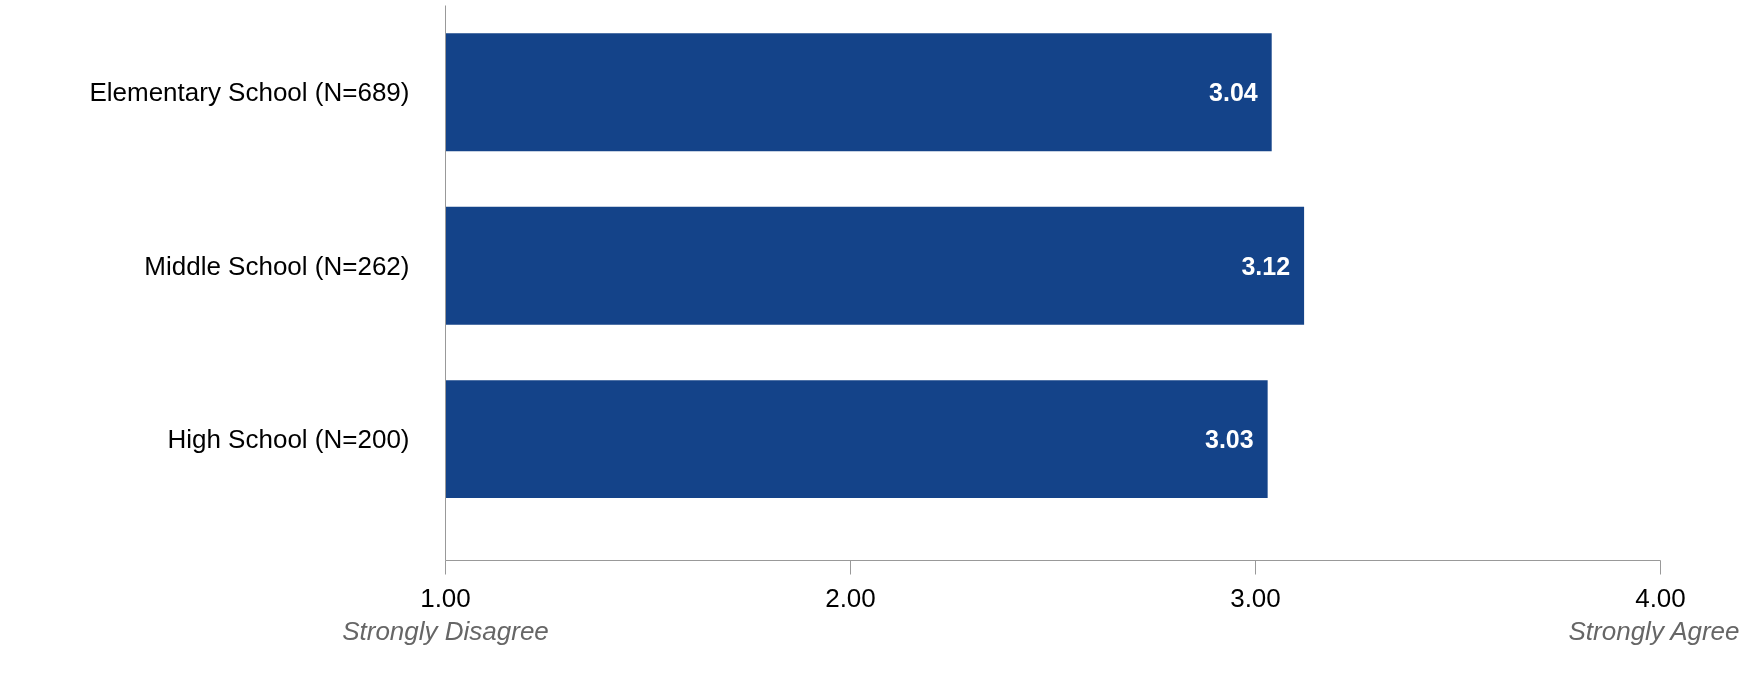 The image size is (1755, 674). I want to click on x-tick-label: 2.00, so click(850, 597).